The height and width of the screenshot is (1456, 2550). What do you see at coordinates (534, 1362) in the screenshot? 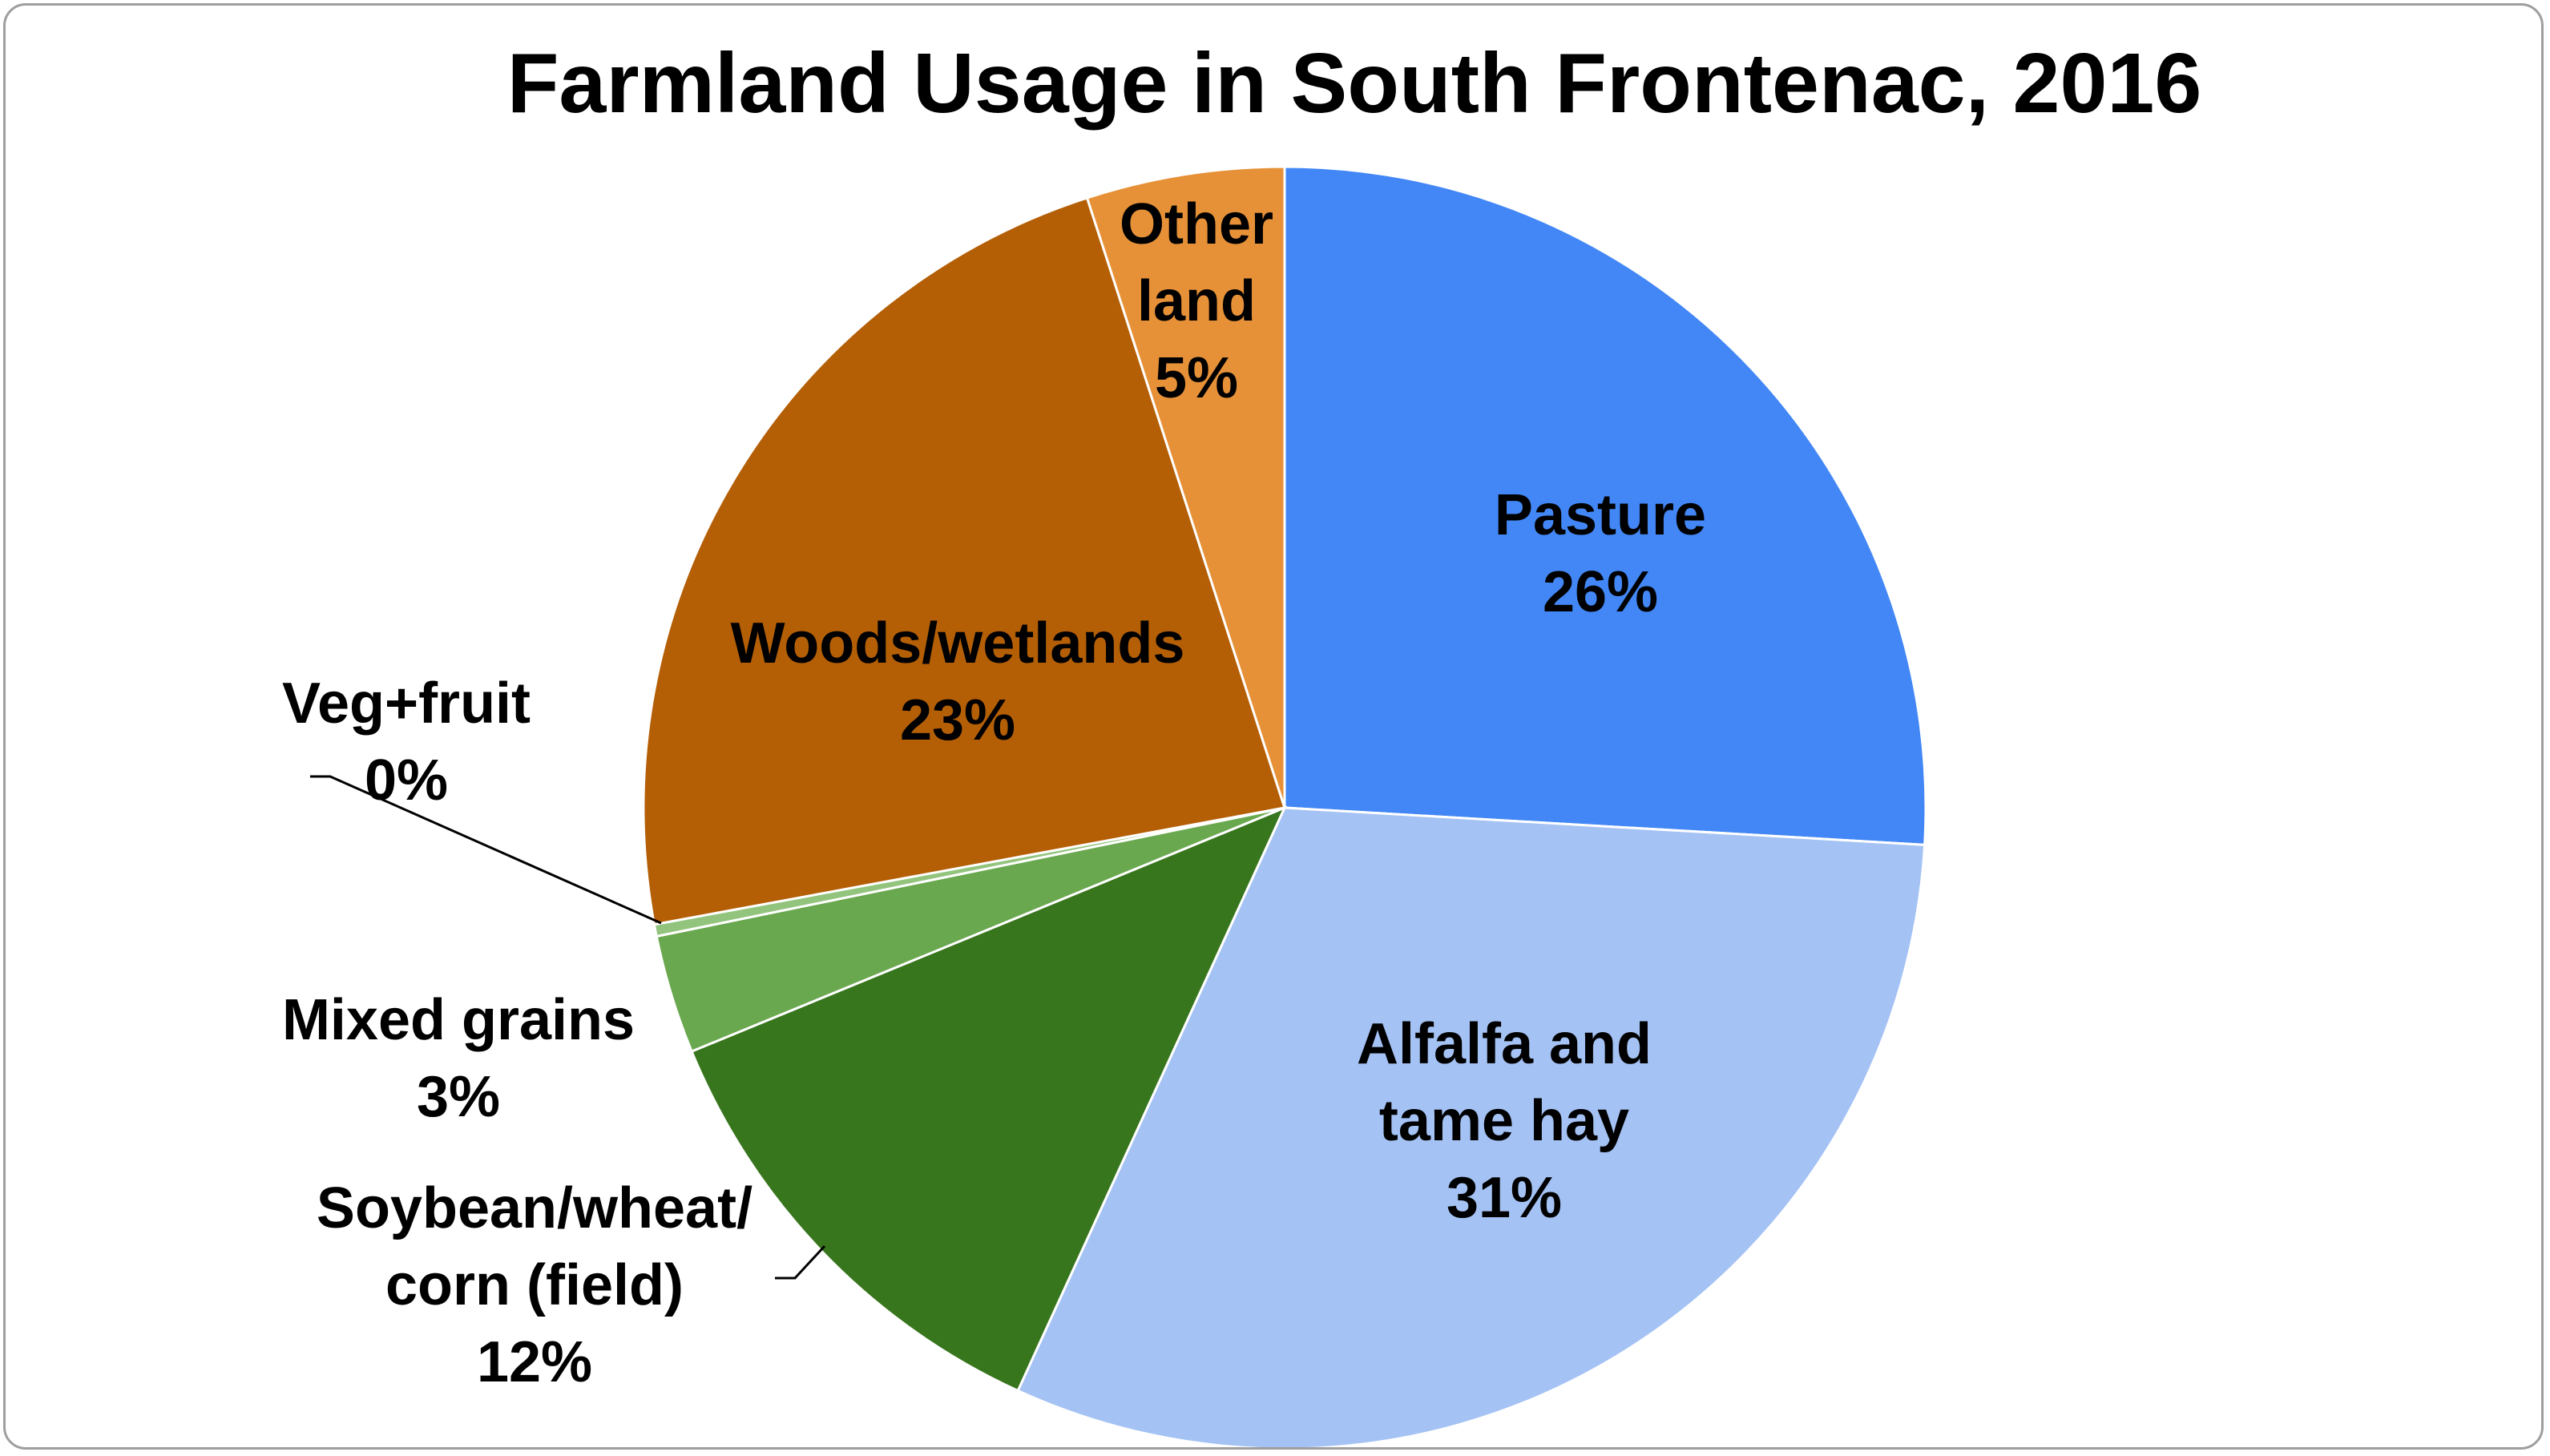
I see `data-label-percent: 12%` at bounding box center [534, 1362].